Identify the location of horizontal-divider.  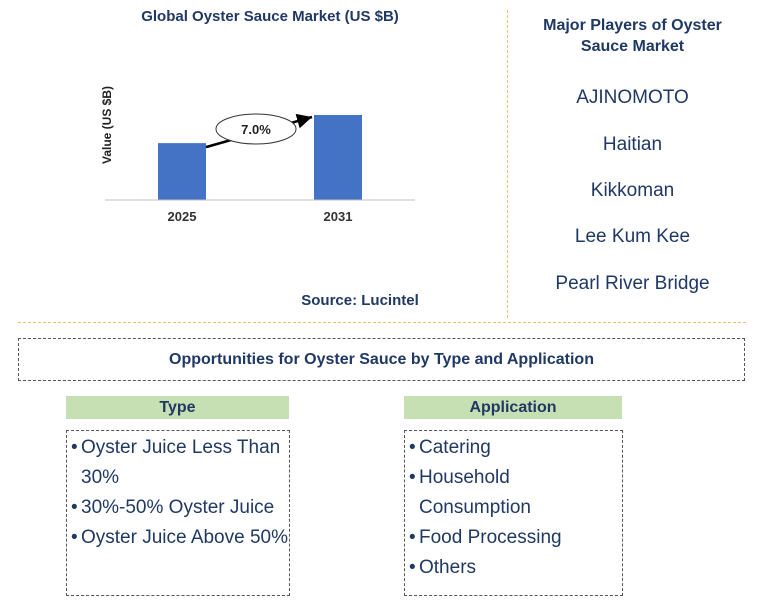
(382, 322).